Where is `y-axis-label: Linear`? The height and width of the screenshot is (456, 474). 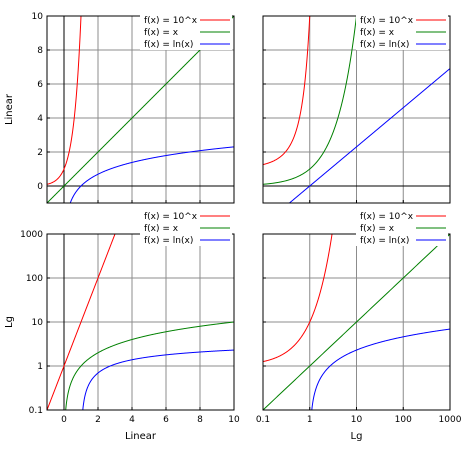 y-axis-label: Linear is located at coordinates (9, 109).